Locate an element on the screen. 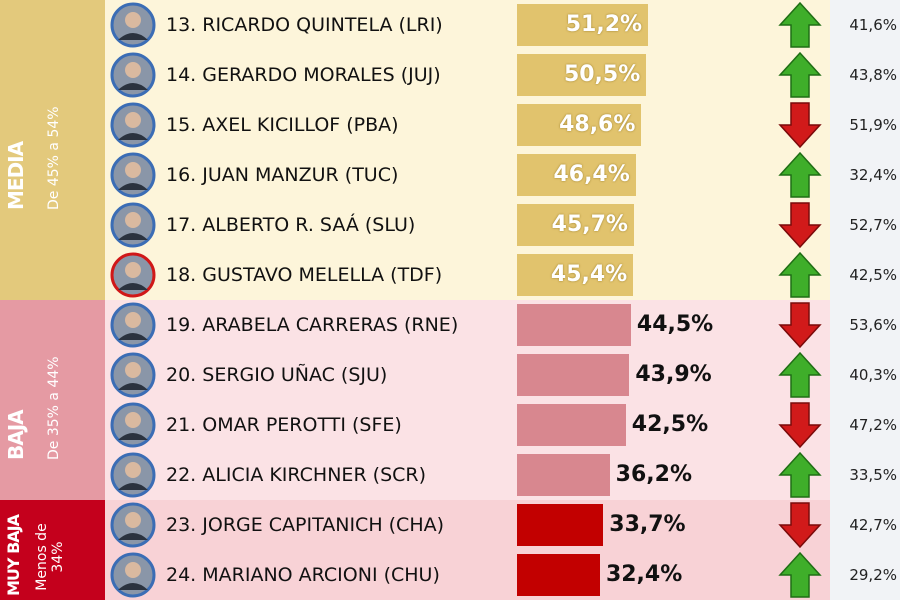  value-label: 45,4% is located at coordinates (589, 274).